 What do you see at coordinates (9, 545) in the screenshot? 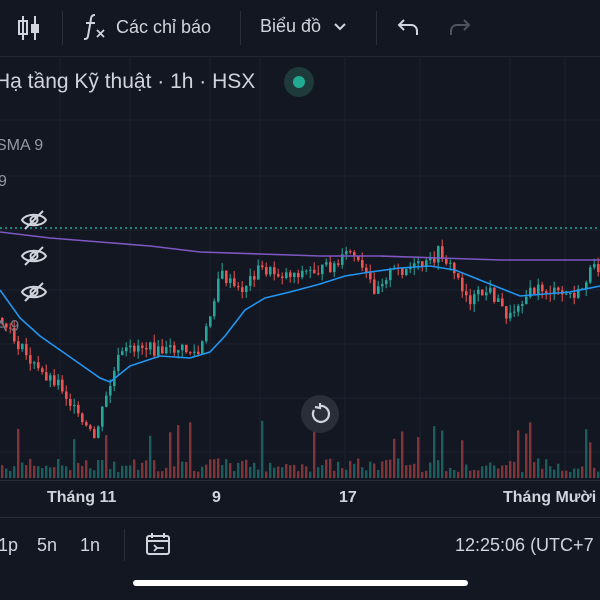
I see `range-button-1p: 1p` at bounding box center [9, 545].